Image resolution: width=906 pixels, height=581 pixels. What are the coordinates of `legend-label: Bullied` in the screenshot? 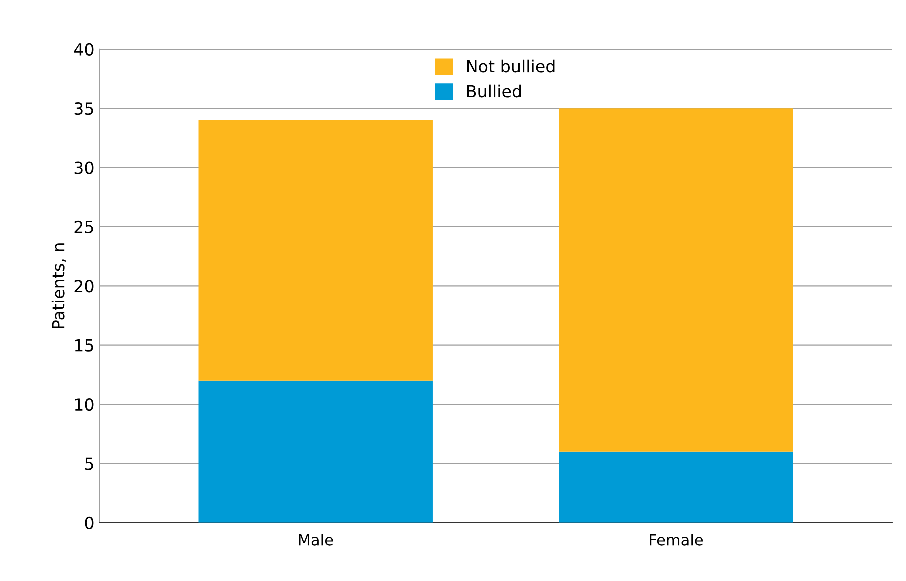 It's located at (494, 91).